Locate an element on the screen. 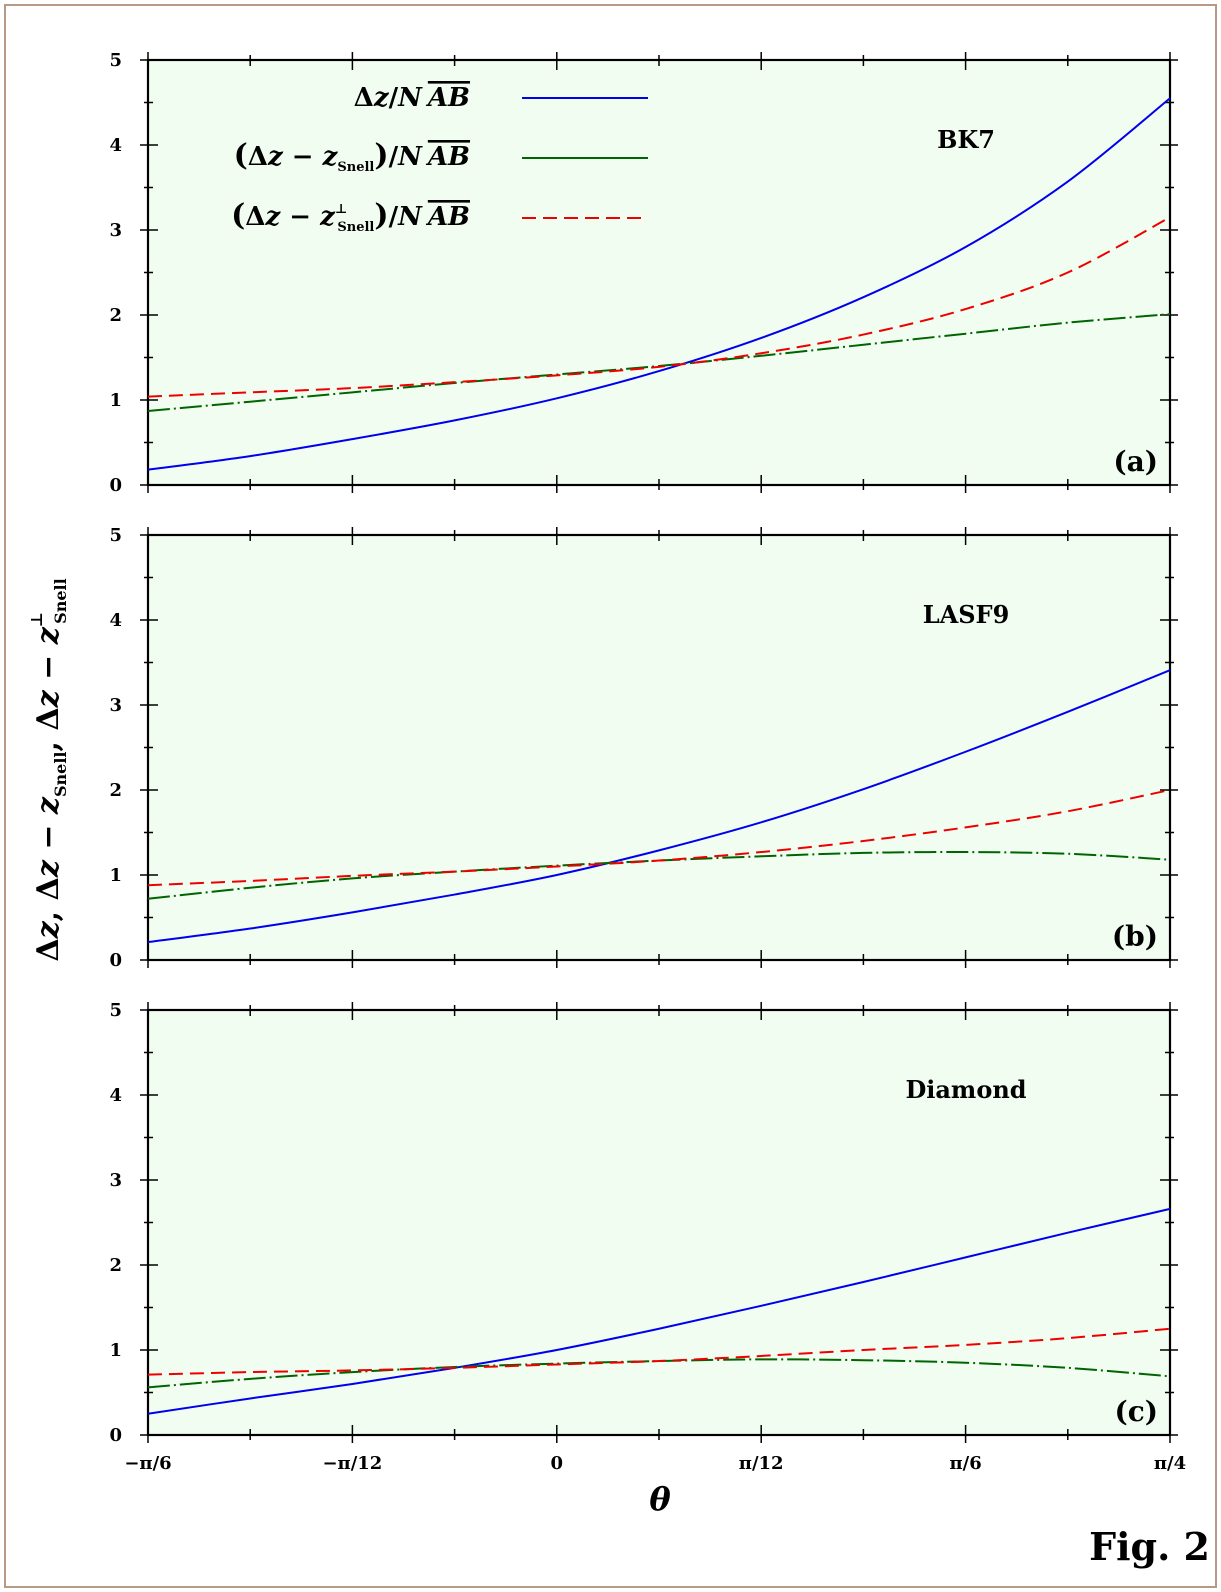  x-tick-label: −π/6 is located at coordinates (147, 1463).